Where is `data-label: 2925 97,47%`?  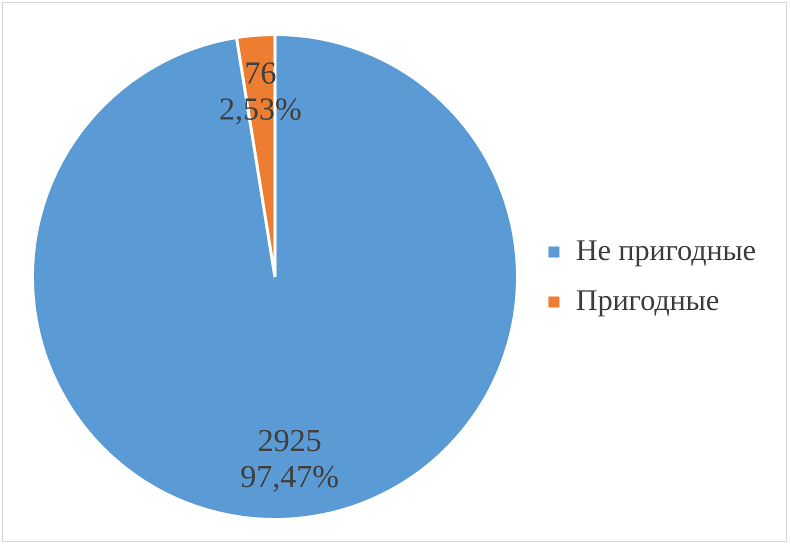 data-label: 2925 97,47% is located at coordinates (289, 458).